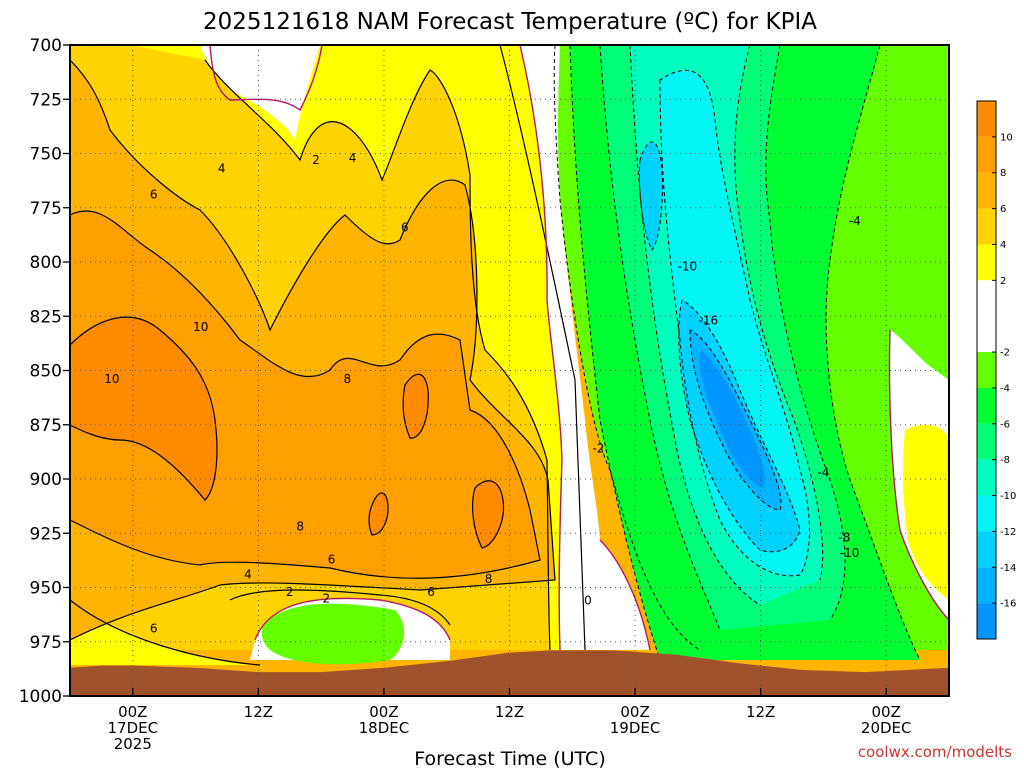  What do you see at coordinates (1003, 209) in the screenshot?
I see `colorbar-label-2: 6` at bounding box center [1003, 209].